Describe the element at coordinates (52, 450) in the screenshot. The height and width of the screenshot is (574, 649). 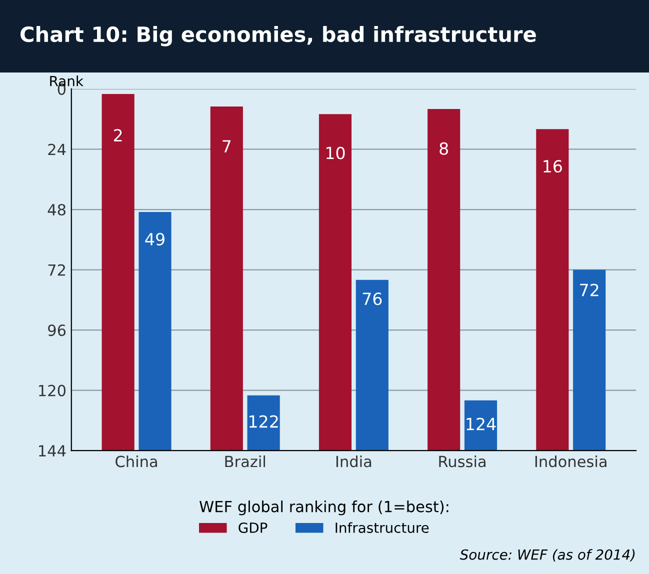
I see `y-tick-label: 144` at that location.